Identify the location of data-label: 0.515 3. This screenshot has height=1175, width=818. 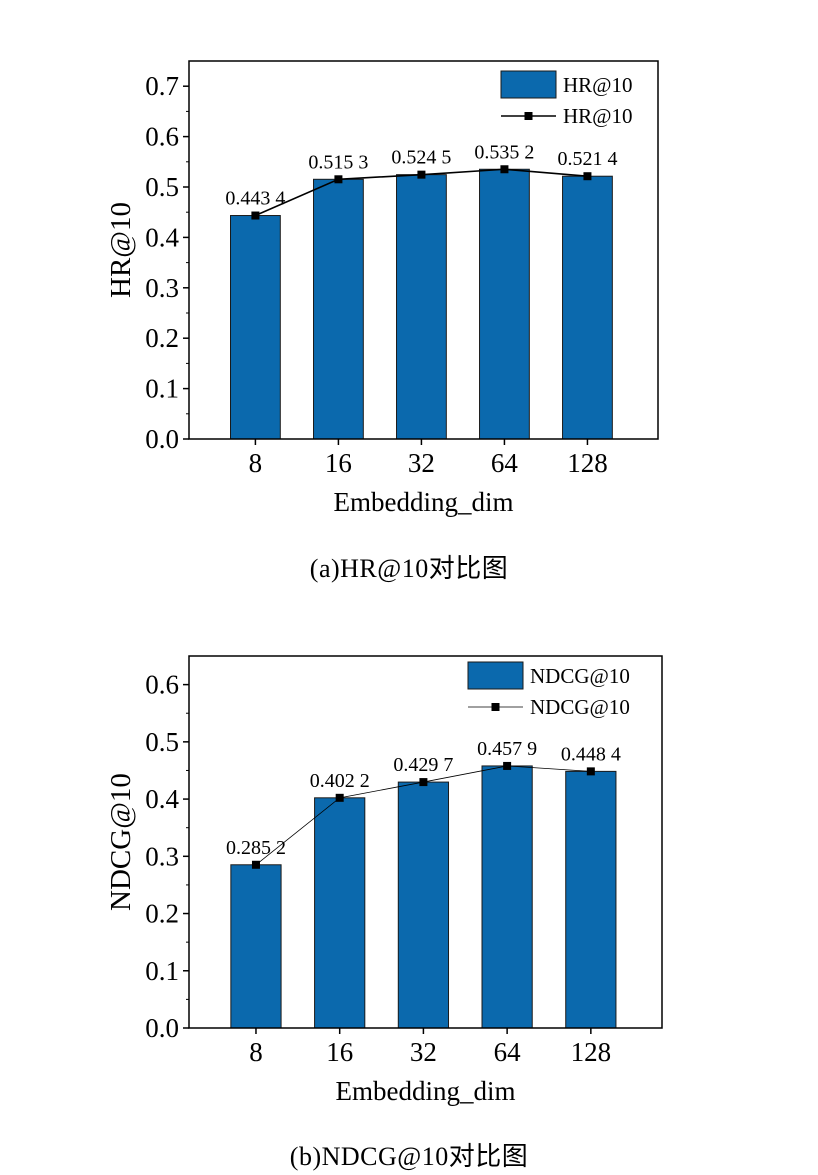
(338, 162).